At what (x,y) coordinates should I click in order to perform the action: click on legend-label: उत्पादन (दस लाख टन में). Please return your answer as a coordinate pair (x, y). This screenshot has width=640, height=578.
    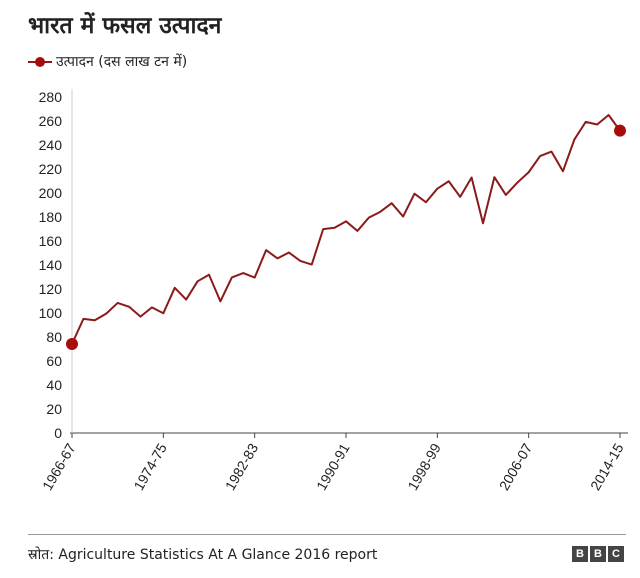
    Looking at the image, I should click on (122, 62).